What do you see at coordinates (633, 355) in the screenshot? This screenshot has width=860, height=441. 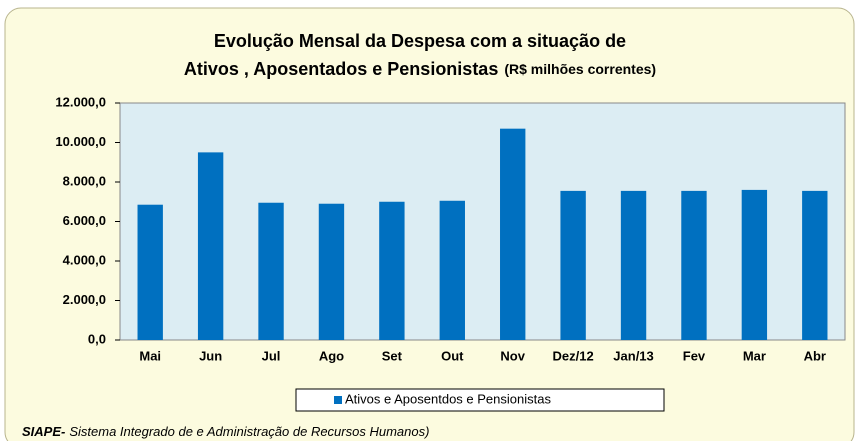 I see `x-tick-label: Jan/13` at bounding box center [633, 355].